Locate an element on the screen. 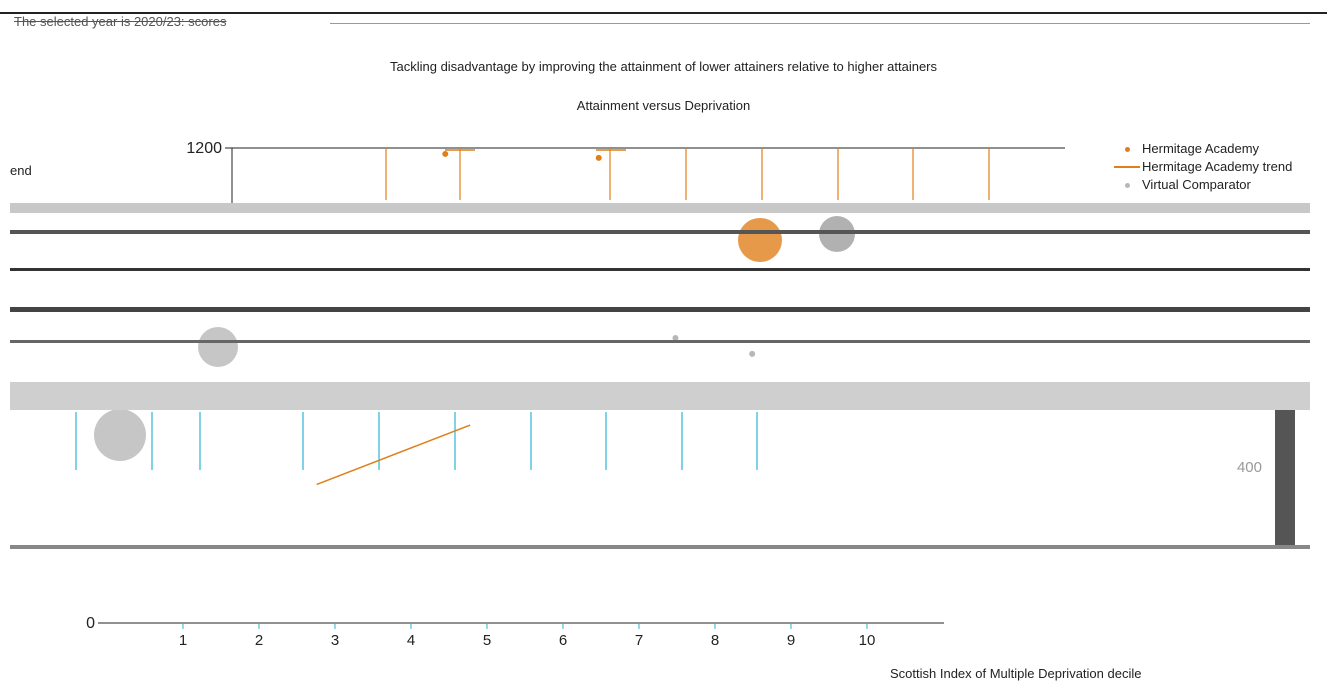 The height and width of the screenshot is (691, 1327). y-tick-label: 0 is located at coordinates (90, 623).